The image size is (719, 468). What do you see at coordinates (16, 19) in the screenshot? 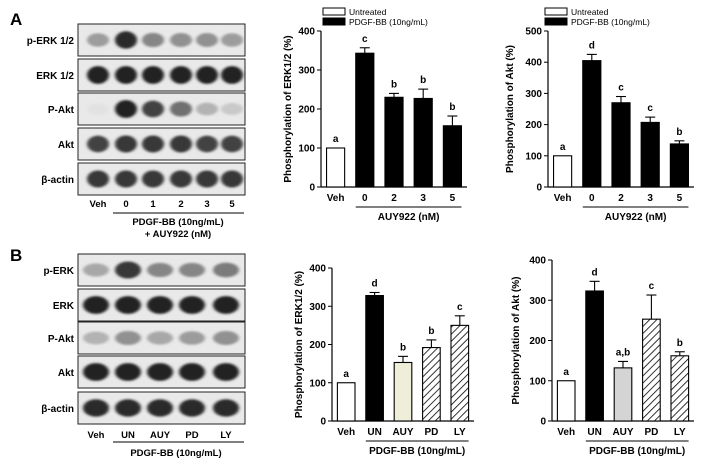
I see `panel-label-a: A` at bounding box center [16, 19].